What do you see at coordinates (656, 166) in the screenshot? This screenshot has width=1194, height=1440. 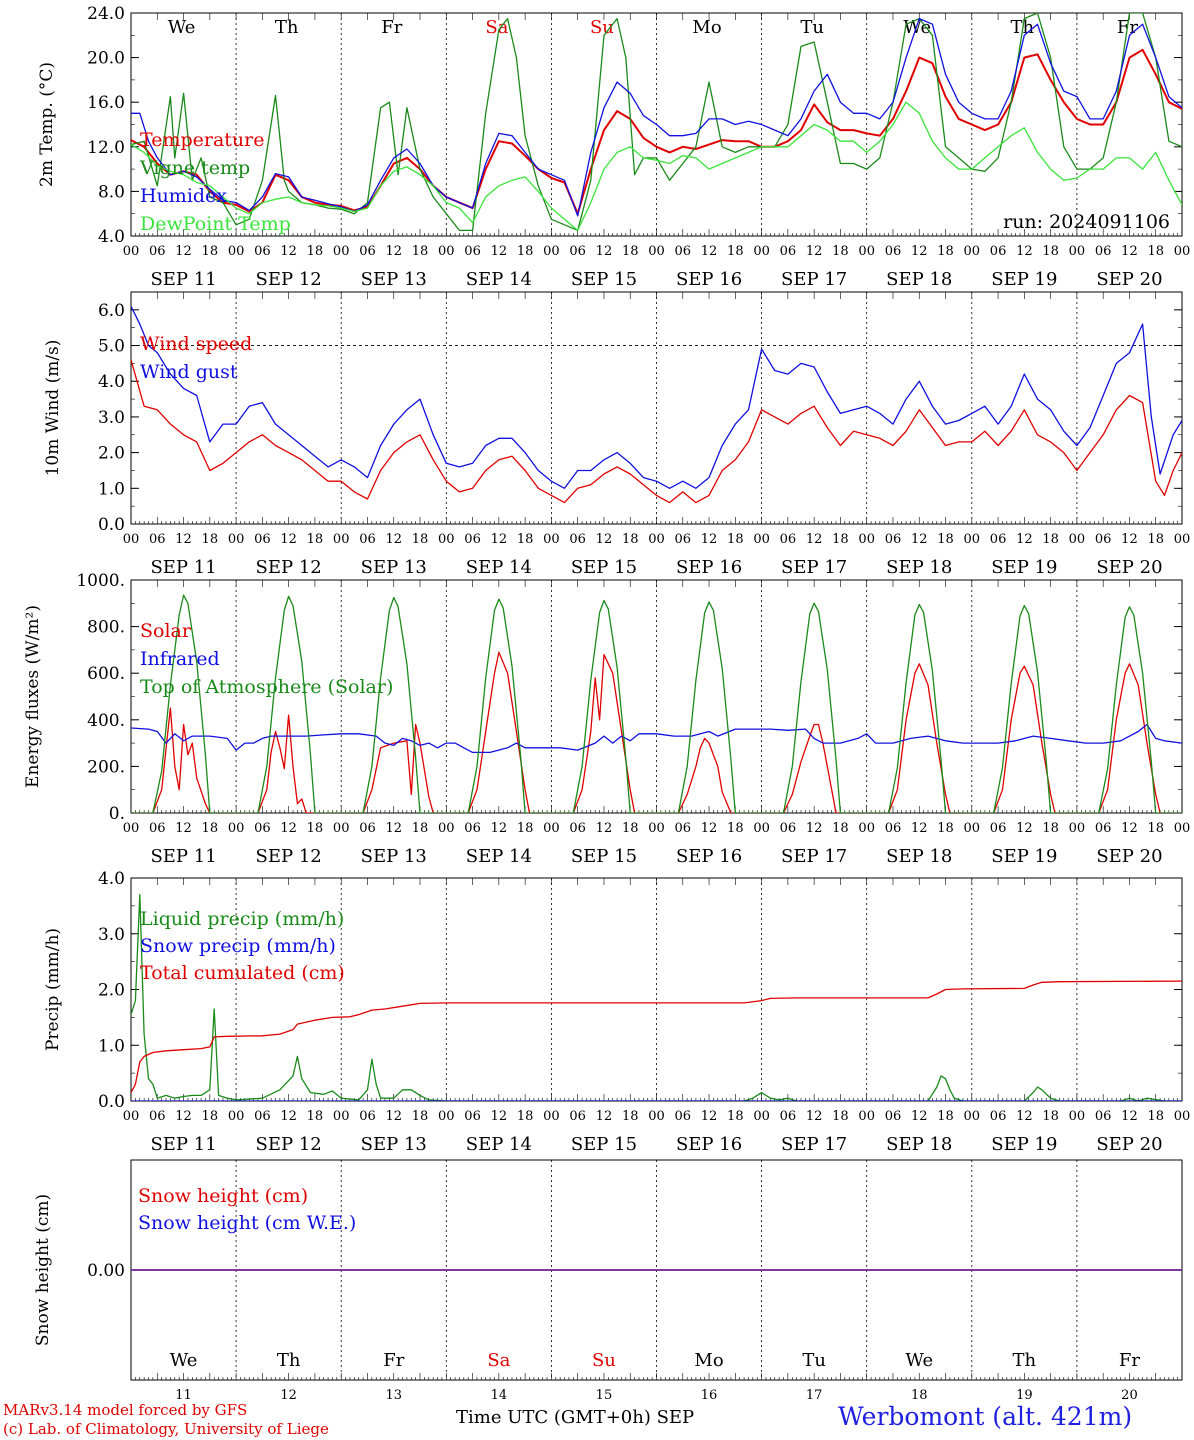 I see `series-line-dewpoint-temp` at bounding box center [656, 166].